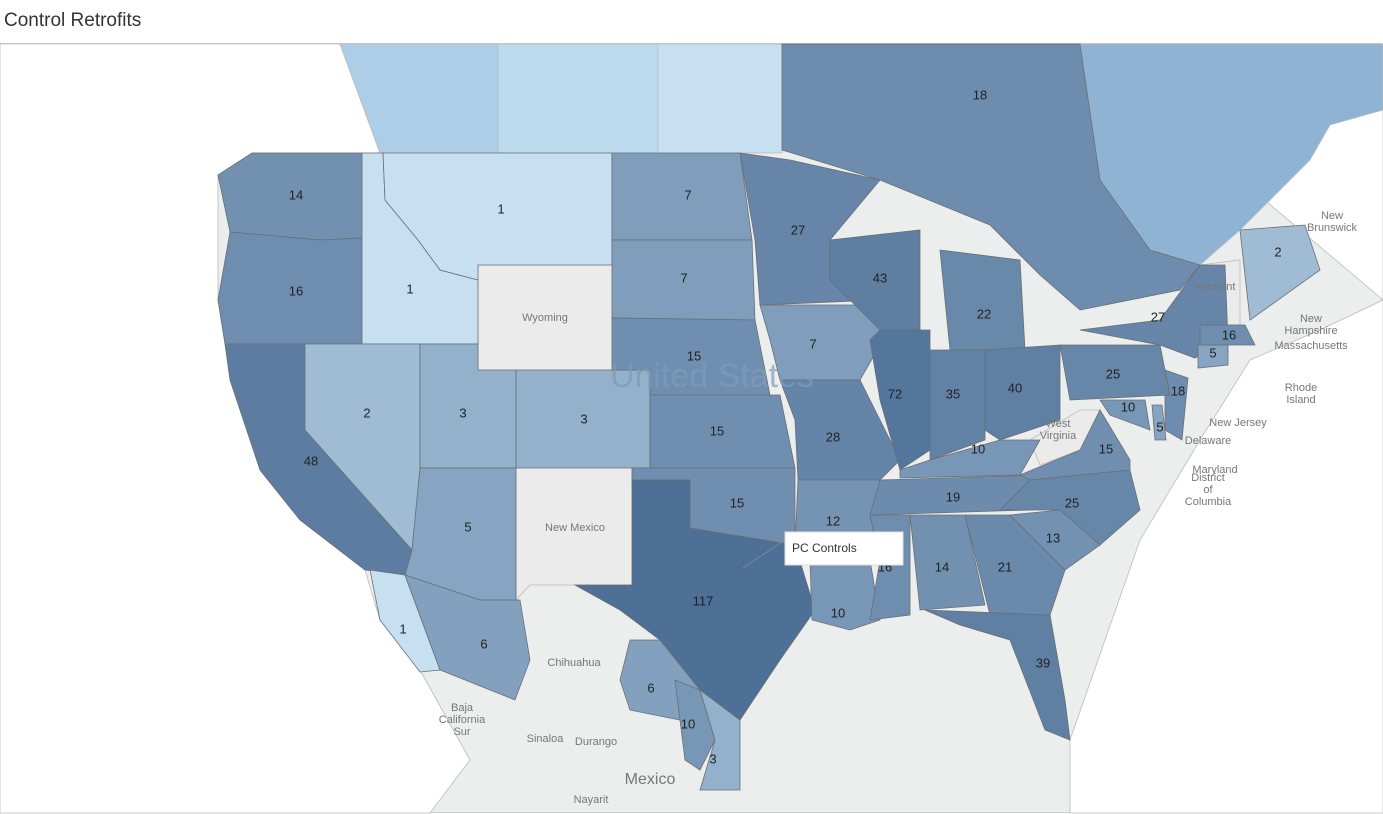  Describe the element at coordinates (1015, 387) in the screenshot. I see `region-value: 40` at that location.